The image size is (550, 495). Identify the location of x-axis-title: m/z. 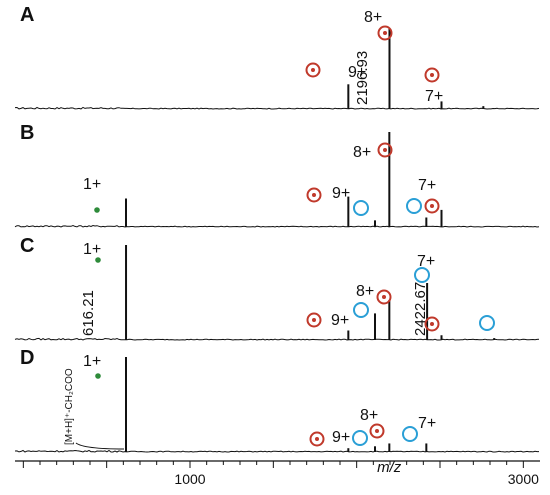
(389, 467).